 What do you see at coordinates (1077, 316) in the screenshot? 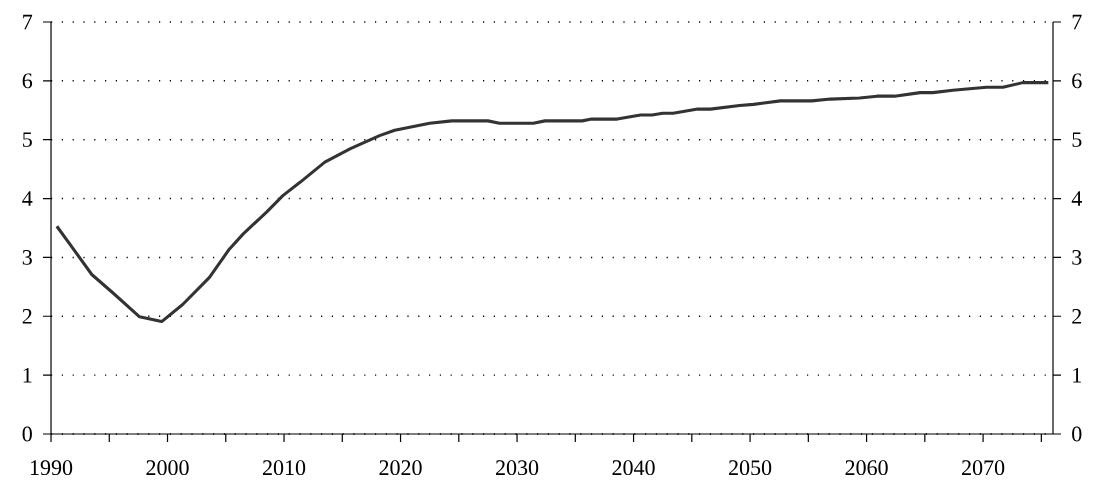
I see `y2-tick-label: 2` at bounding box center [1077, 316].